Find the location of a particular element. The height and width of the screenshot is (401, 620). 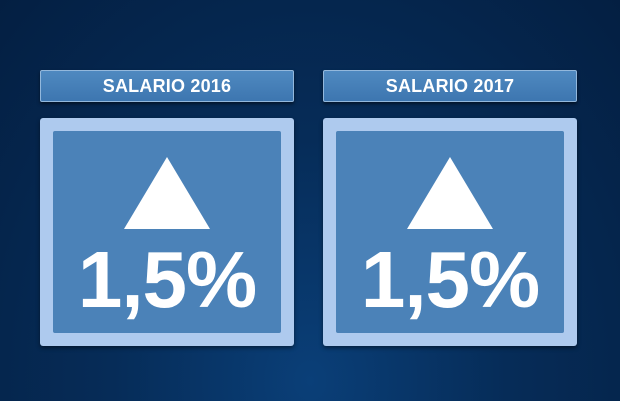

salary-percentage-2017: 1,5% is located at coordinates (450, 279).